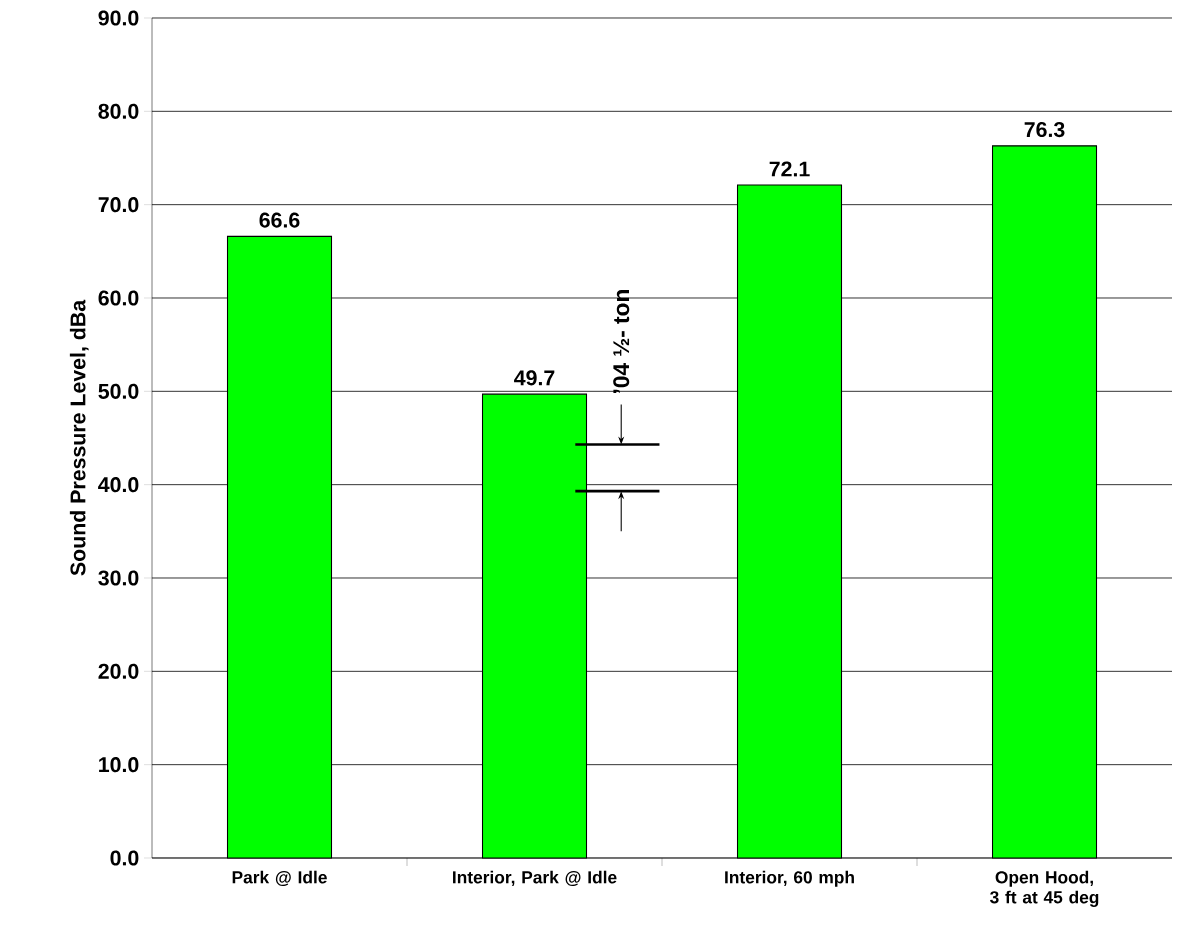  What do you see at coordinates (118, 485) in the screenshot?
I see `y-tick-label: 40.0` at bounding box center [118, 485].